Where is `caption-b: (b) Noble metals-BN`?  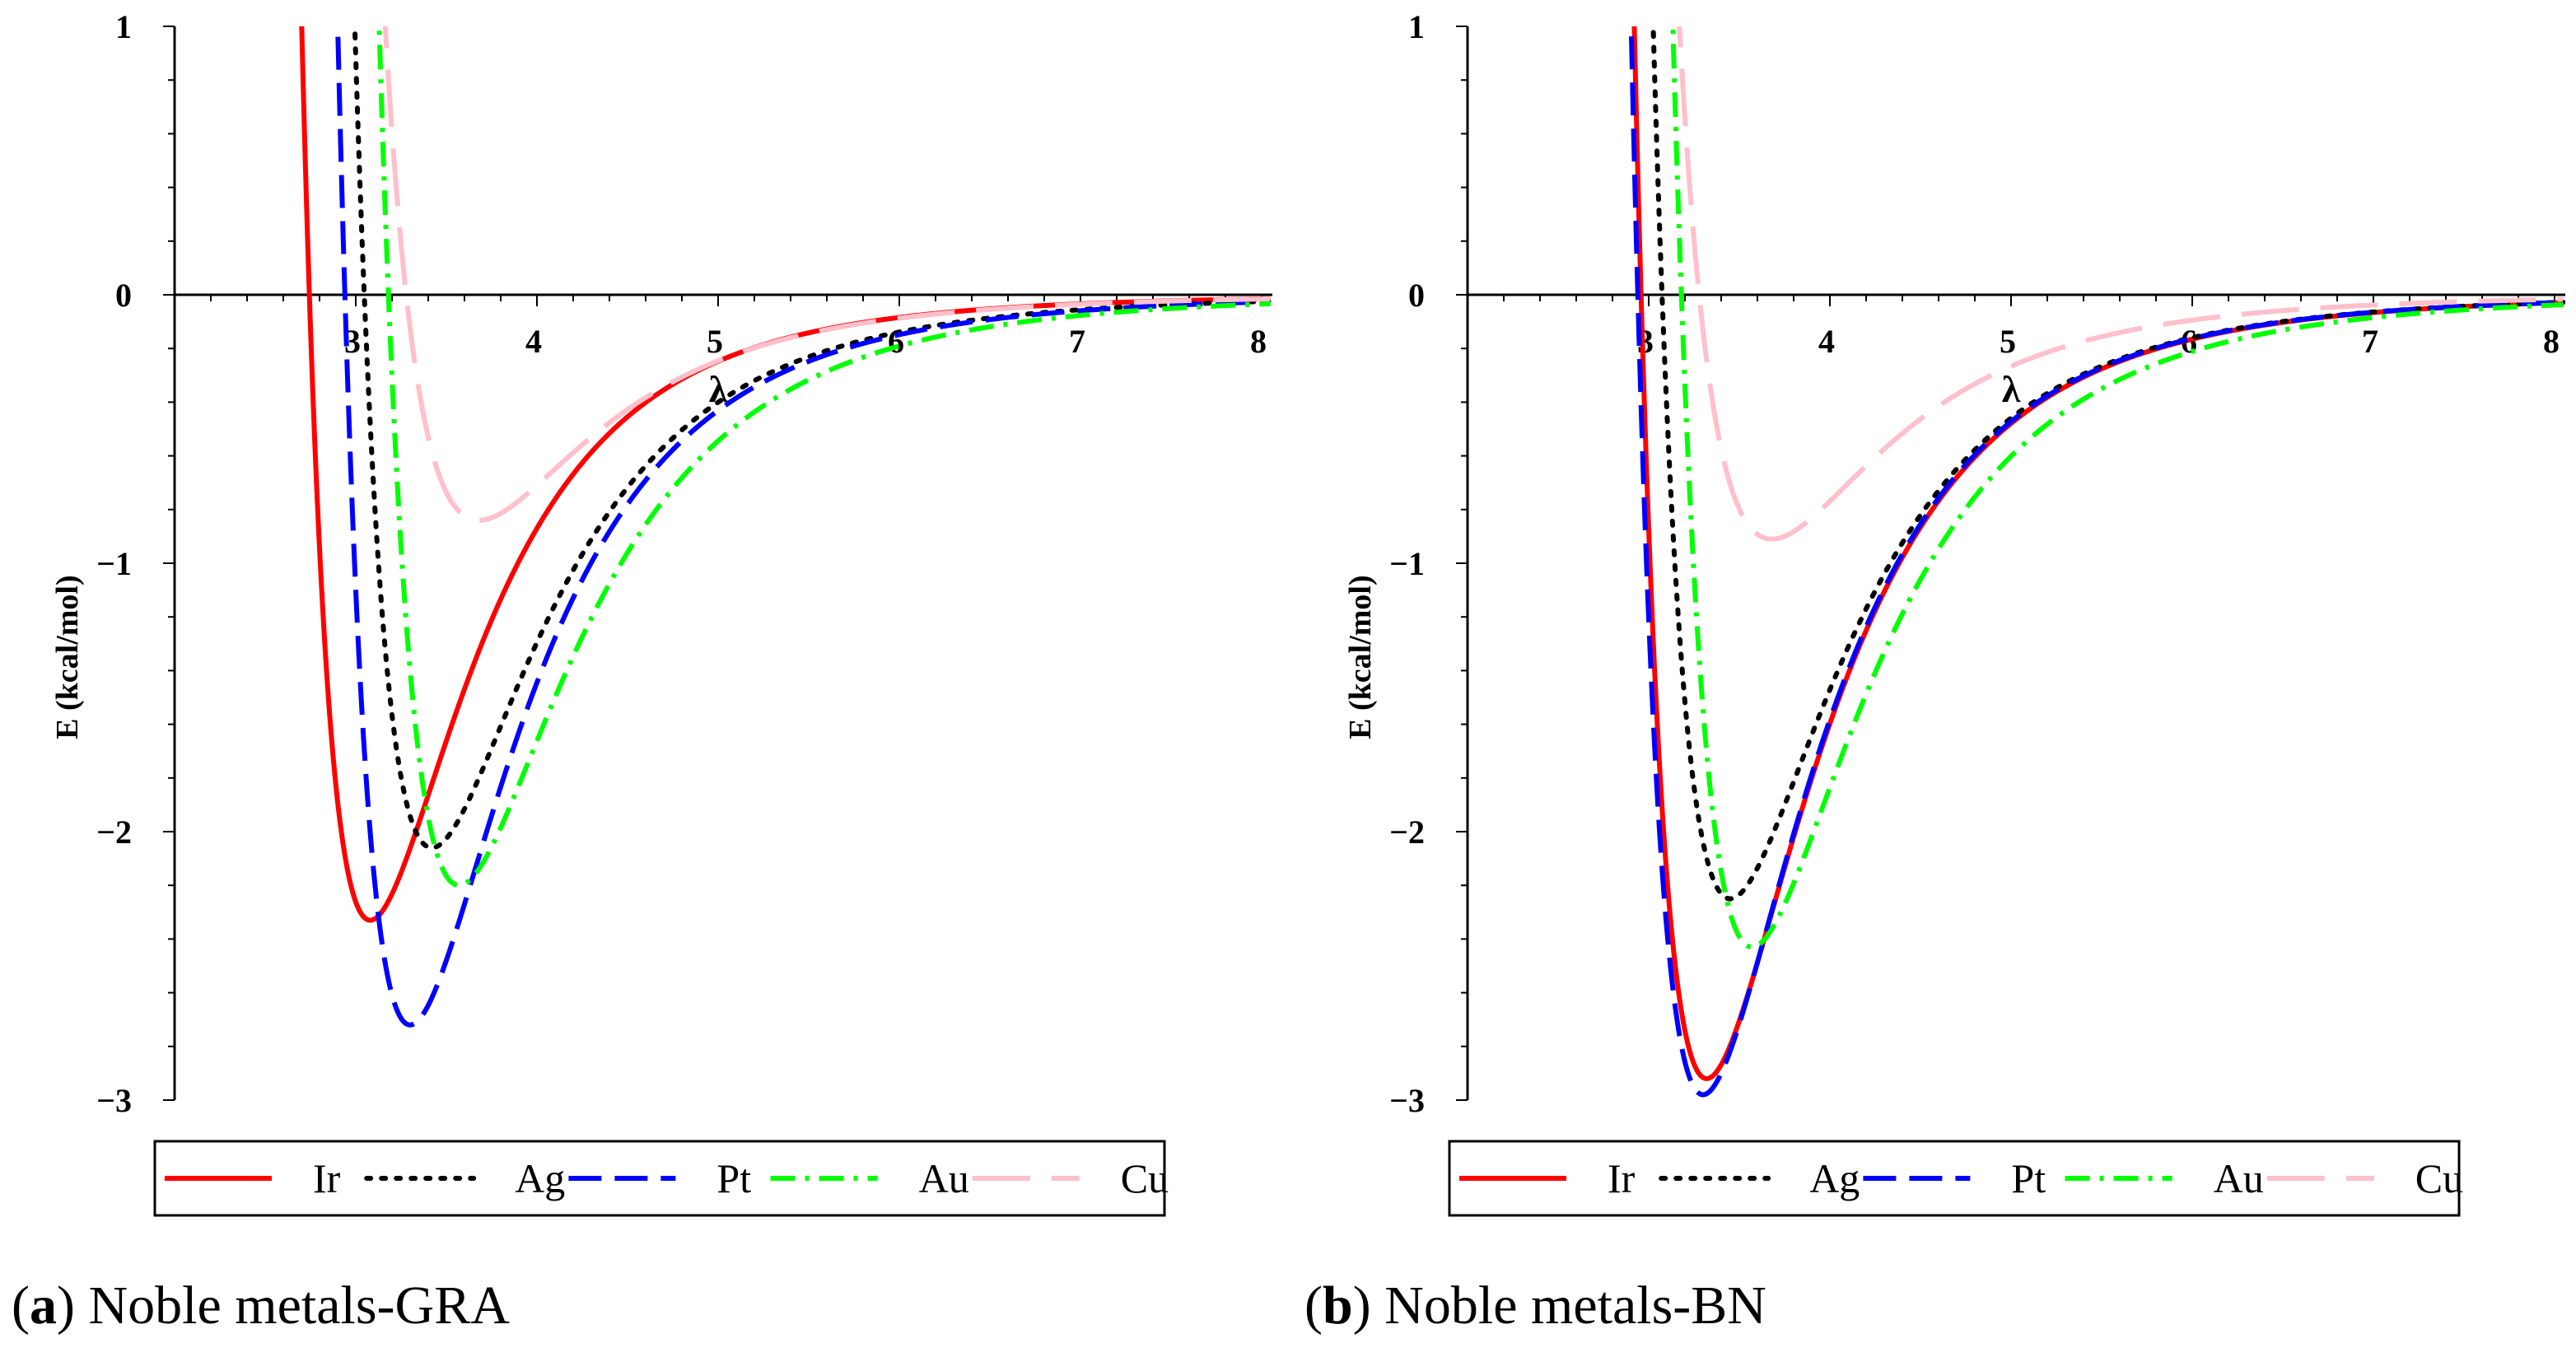 caption-b: (b) Noble metals-BN is located at coordinates (1535, 1306).